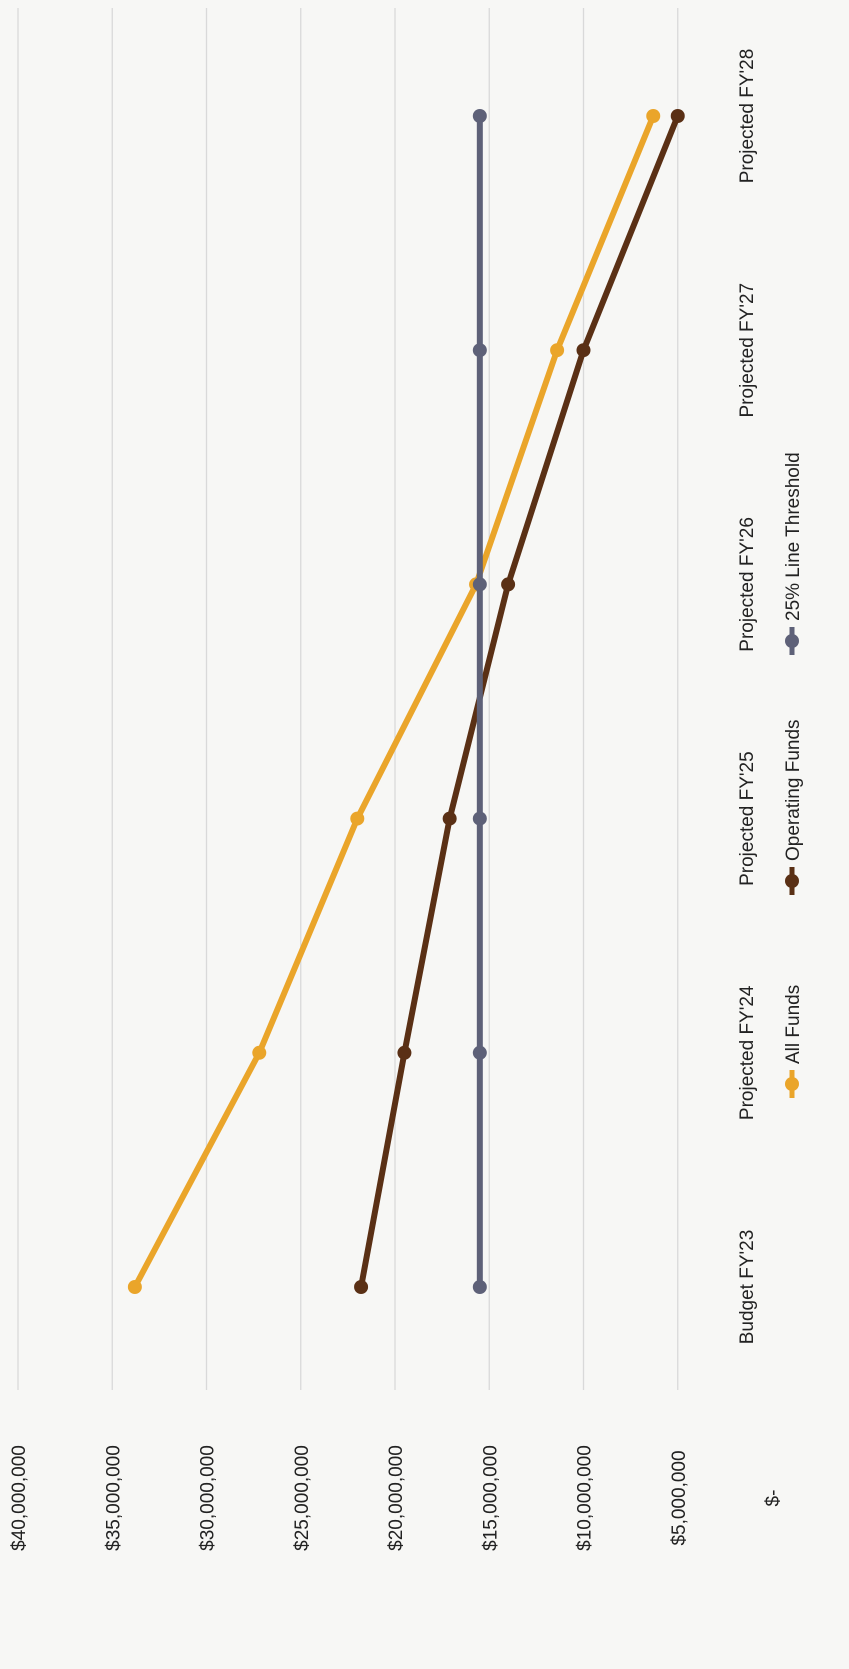  Describe the element at coordinates (793, 1024) in the screenshot. I see `legend-label-all-funds: All Funds` at that location.